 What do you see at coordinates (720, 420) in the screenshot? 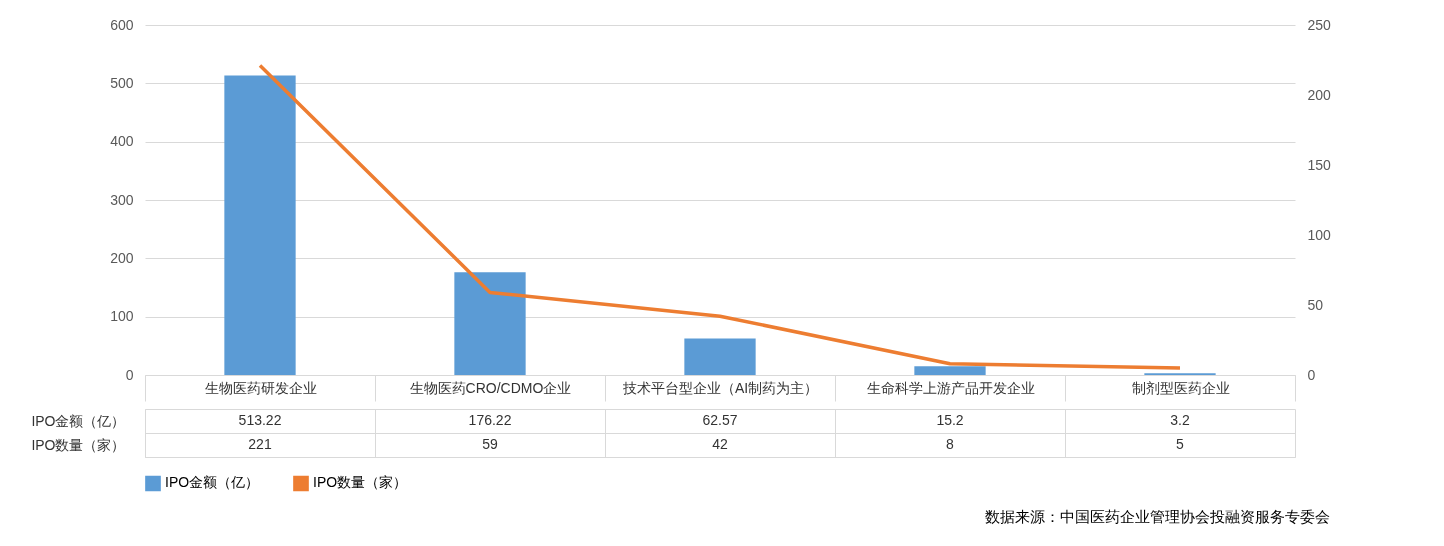
I see `data-label: 62.57` at bounding box center [720, 420].